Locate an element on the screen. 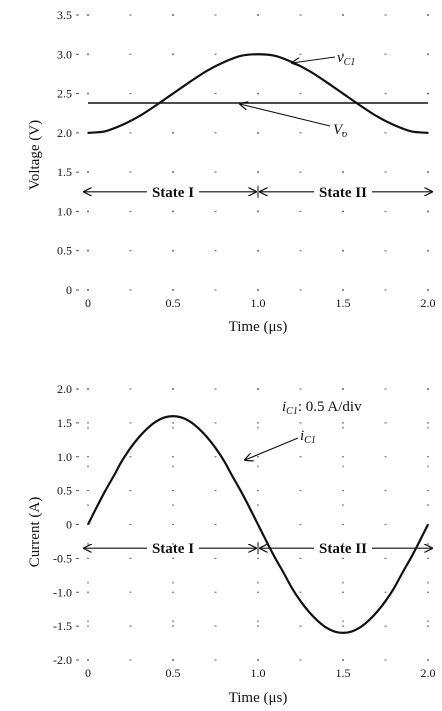  voltage-x-tick-label: 2.0 is located at coordinates (428, 303).